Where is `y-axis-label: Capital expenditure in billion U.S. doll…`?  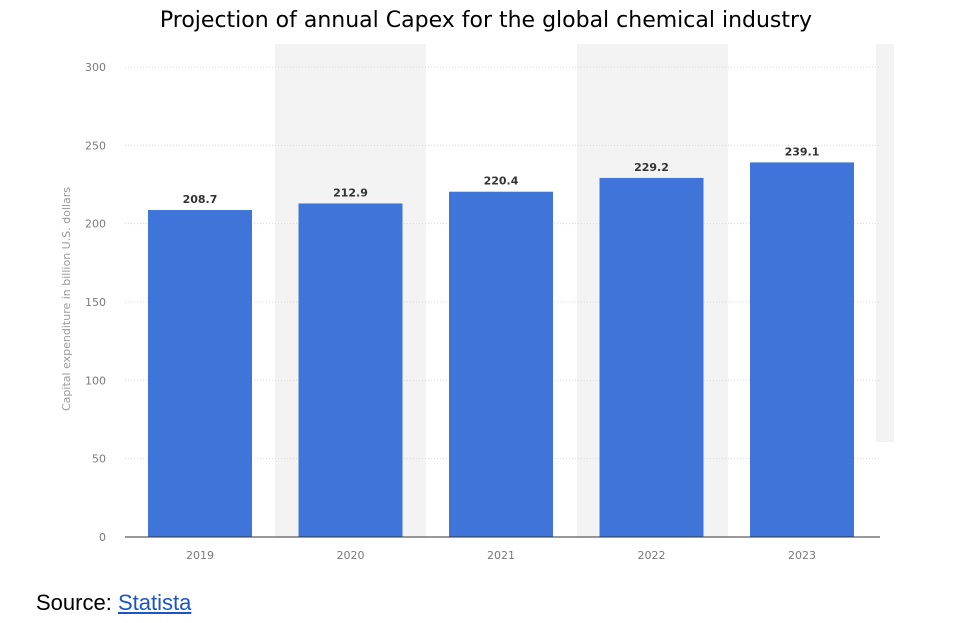 y-axis-label: Capital expenditure in billion U.S. doll… is located at coordinates (66, 299).